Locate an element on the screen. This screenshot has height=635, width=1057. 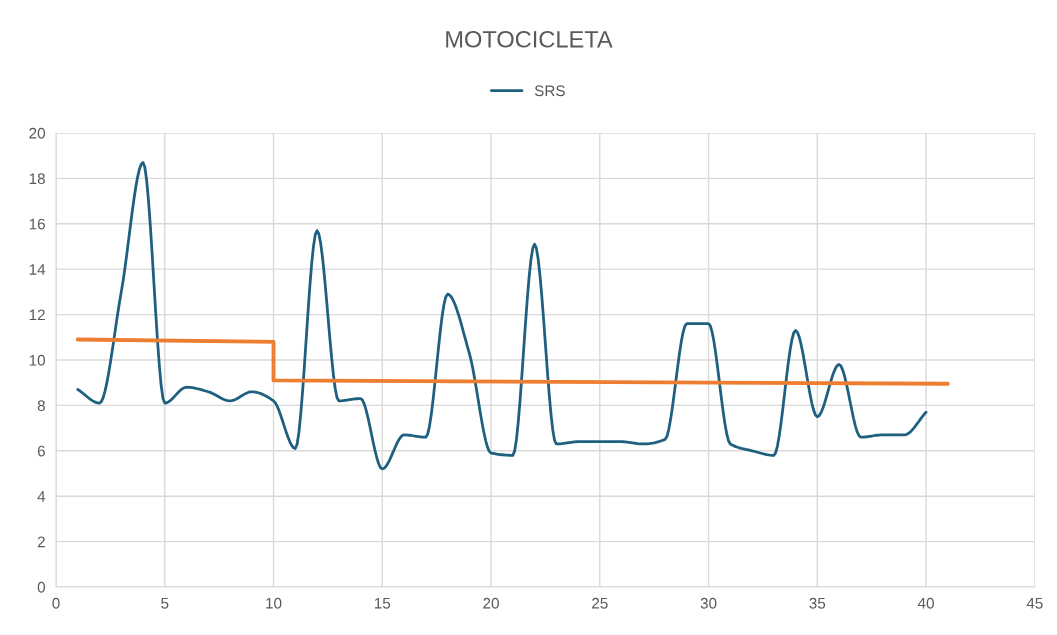
x-tick-label: 45 is located at coordinates (1034, 603).